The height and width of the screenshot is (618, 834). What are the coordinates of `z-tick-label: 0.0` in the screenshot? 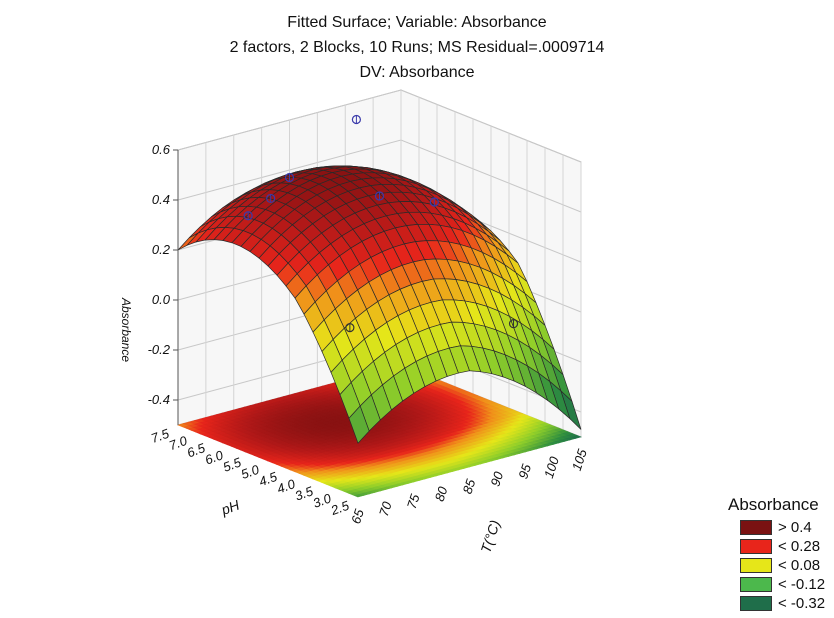 It's located at (161, 299).